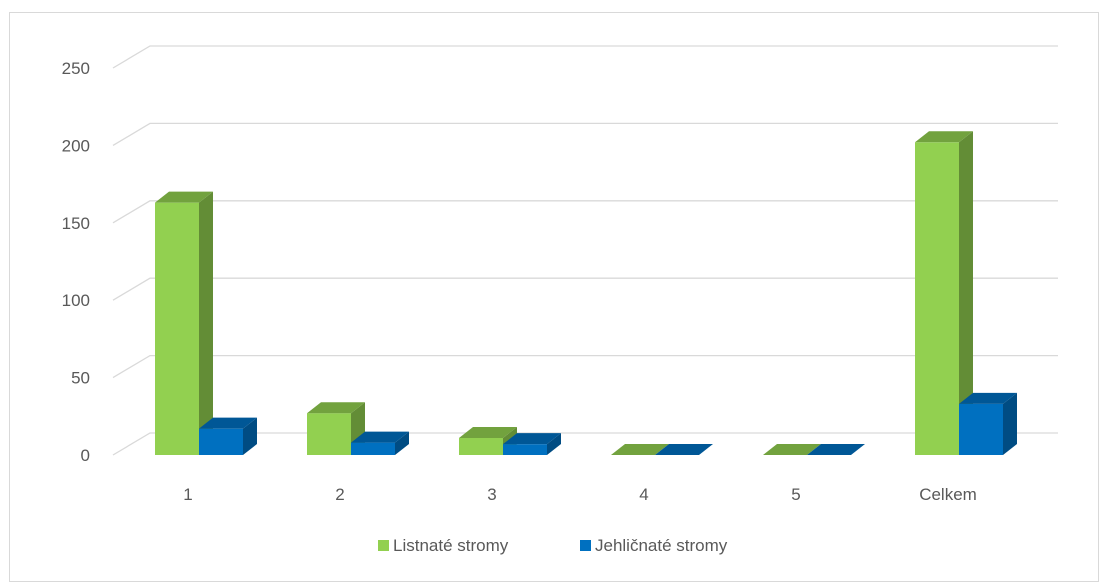 This screenshot has height=582, width=1108. What do you see at coordinates (795, 494) in the screenshot?
I see `x-tick-label-5: 5` at bounding box center [795, 494].